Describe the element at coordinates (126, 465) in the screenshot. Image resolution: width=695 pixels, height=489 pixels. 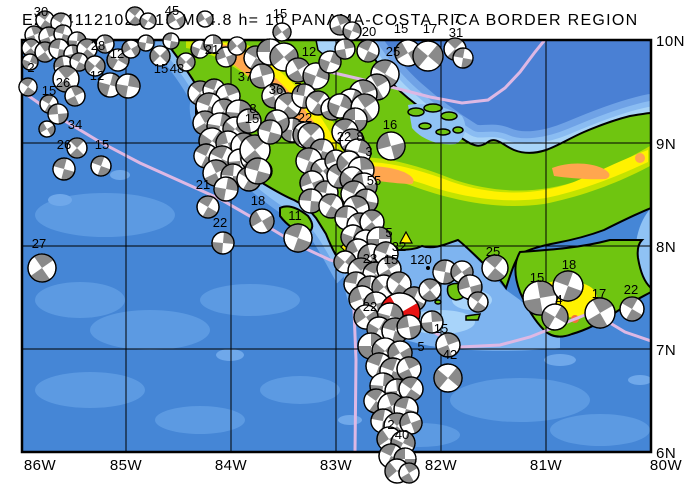
I see `x-axis-label-85W: 85W` at that location.